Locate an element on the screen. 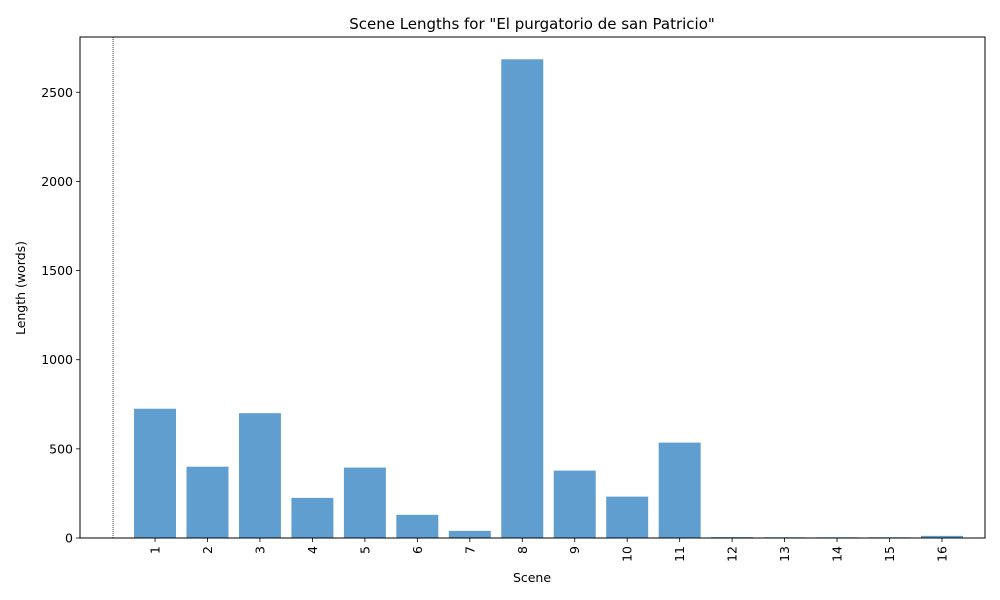 This screenshot has width=1000, height=600. x-tick-label: 9 is located at coordinates (574, 550).